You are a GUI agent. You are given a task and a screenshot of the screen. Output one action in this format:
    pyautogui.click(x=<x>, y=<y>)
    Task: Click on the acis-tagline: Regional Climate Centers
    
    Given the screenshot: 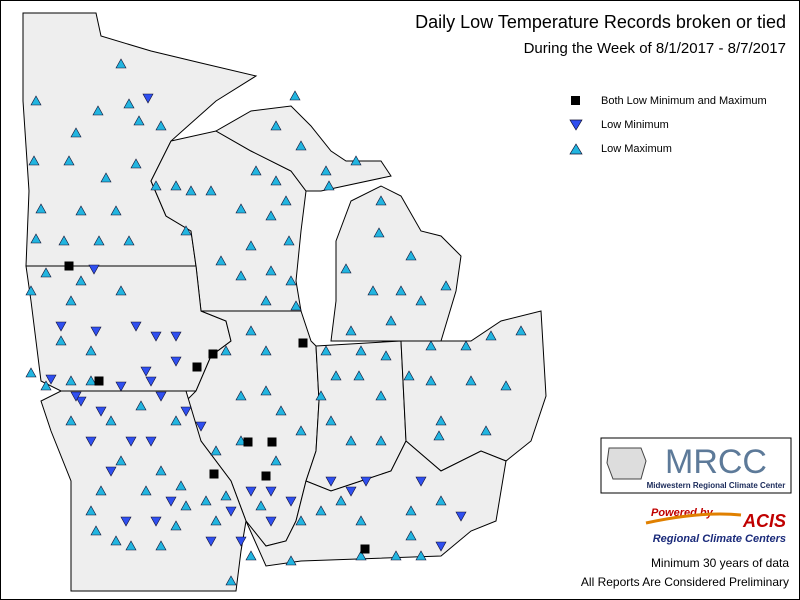 What is the action you would take?
    pyautogui.click(x=719, y=539)
    